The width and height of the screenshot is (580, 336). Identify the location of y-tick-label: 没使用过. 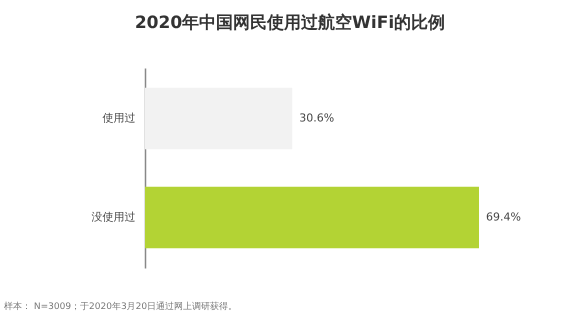
(114, 217).